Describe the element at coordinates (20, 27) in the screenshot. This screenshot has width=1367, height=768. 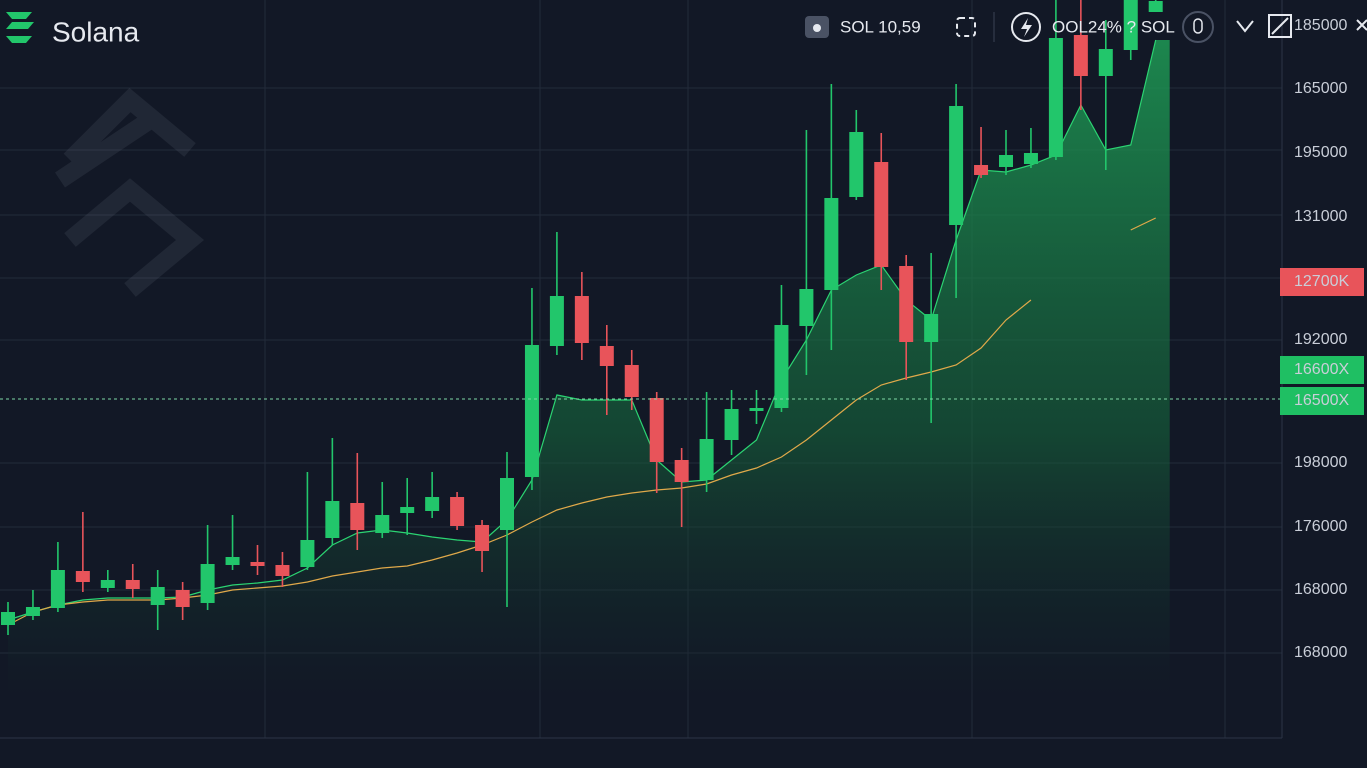
I see `logo` at that location.